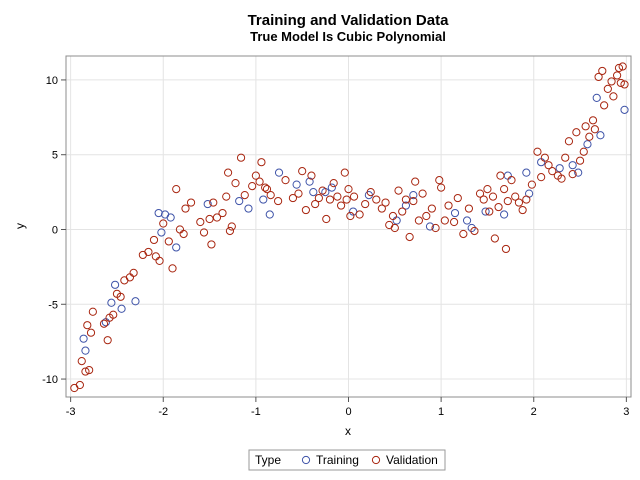 This screenshot has height=480, width=640. Describe the element at coordinates (534, 412) in the screenshot. I see `x-tick-label: 2` at that location.